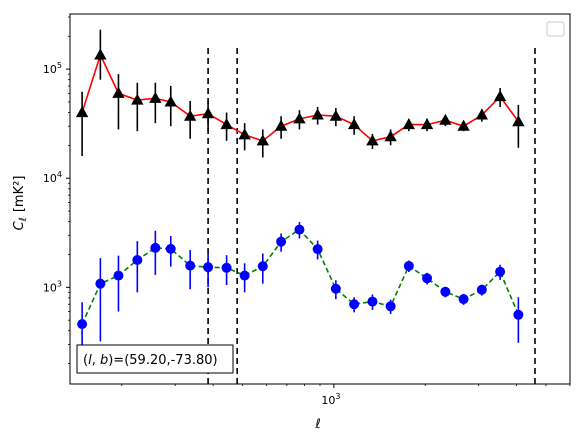 The width and height of the screenshot is (580, 441). What do you see at coordinates (150, 360) in the screenshot?
I see `annotation-text: (l, b)=(59.20,-73.80)` at bounding box center [150, 360].